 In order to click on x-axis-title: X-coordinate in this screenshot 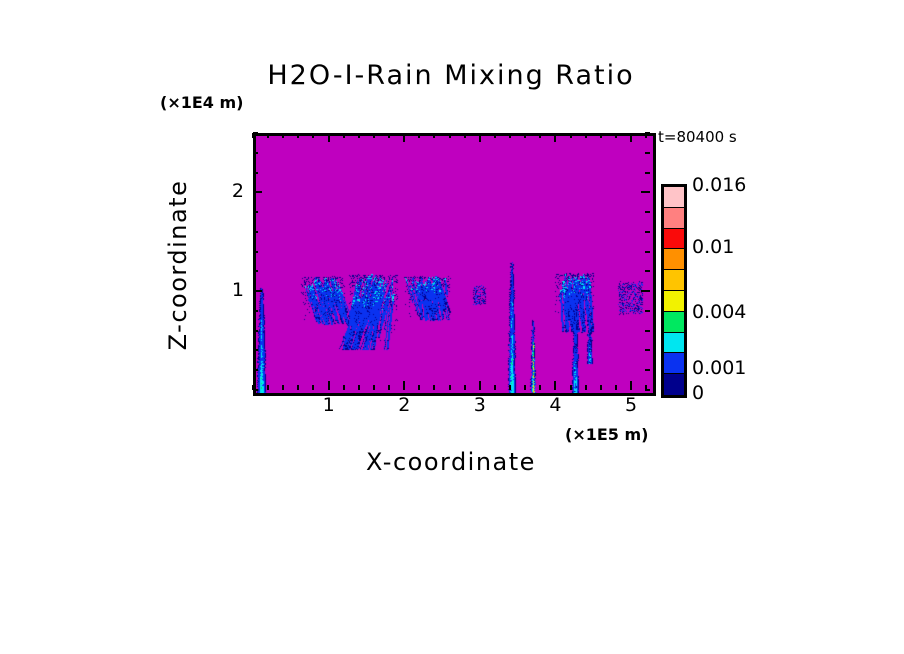, I will do `click(452, 462)`.